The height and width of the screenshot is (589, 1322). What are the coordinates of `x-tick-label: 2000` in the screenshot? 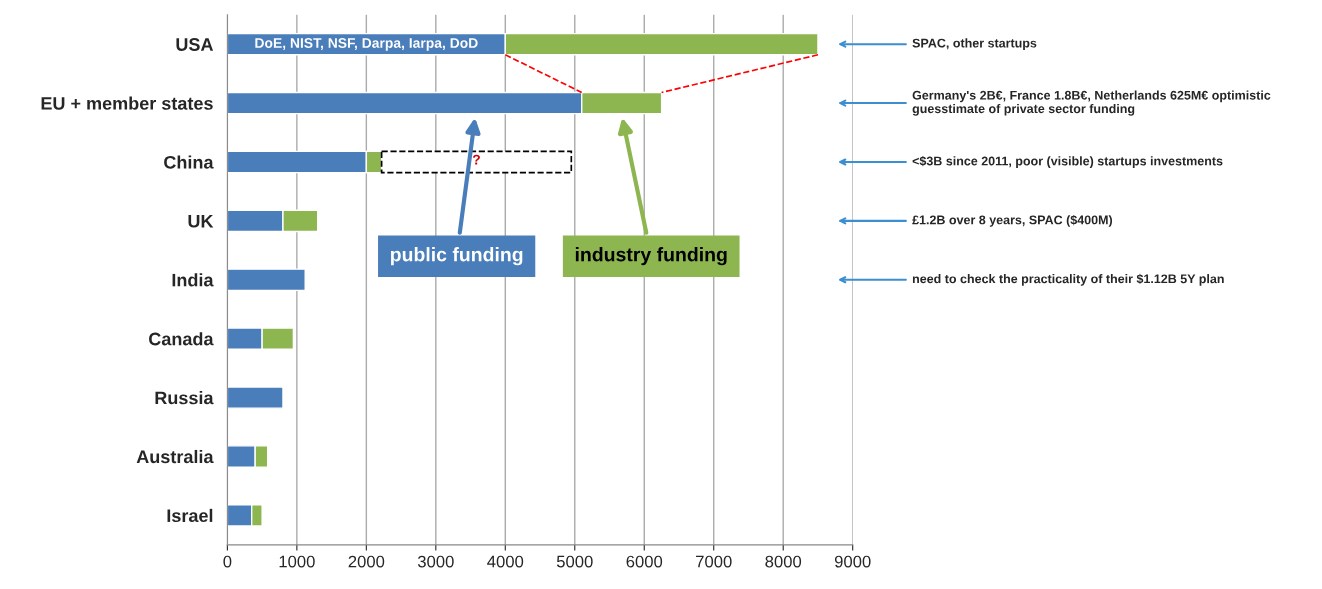 It's located at (366, 561).